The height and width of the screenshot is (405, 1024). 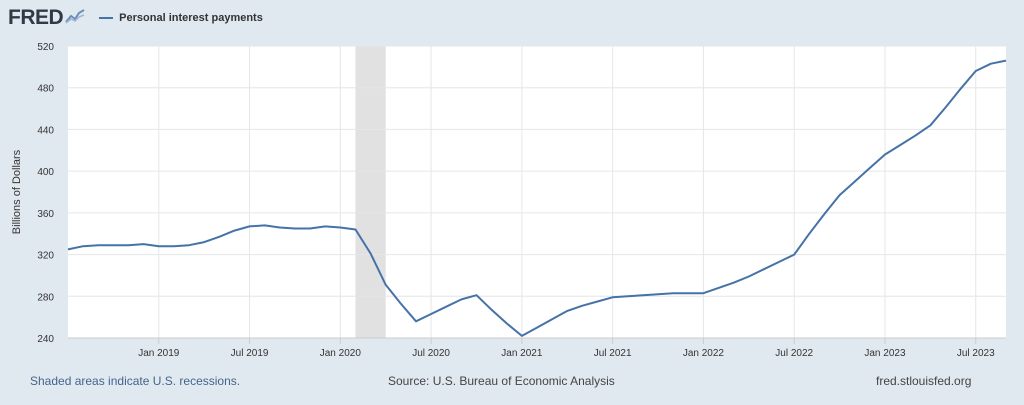 What do you see at coordinates (45, 172) in the screenshot?
I see `y-tick-label: 400` at bounding box center [45, 172].